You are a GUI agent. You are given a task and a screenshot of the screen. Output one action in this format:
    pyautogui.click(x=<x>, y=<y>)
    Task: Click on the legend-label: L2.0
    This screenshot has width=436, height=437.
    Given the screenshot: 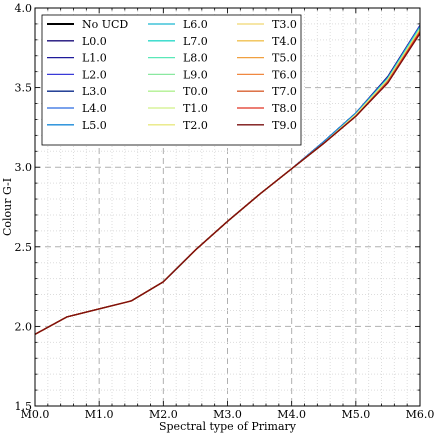 What is the action you would take?
    pyautogui.click(x=94, y=74)
    